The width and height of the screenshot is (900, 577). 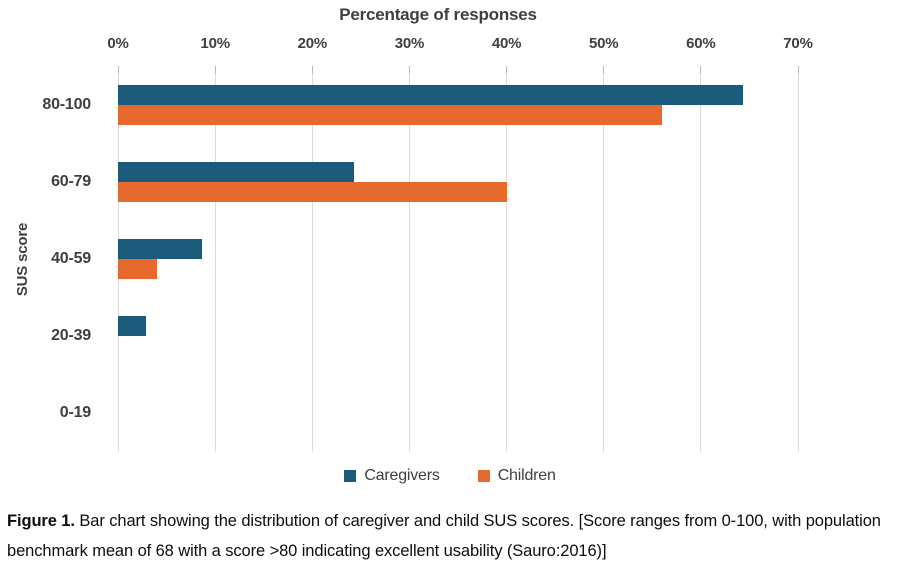 I want to click on gridline-50%, so click(x=604, y=259).